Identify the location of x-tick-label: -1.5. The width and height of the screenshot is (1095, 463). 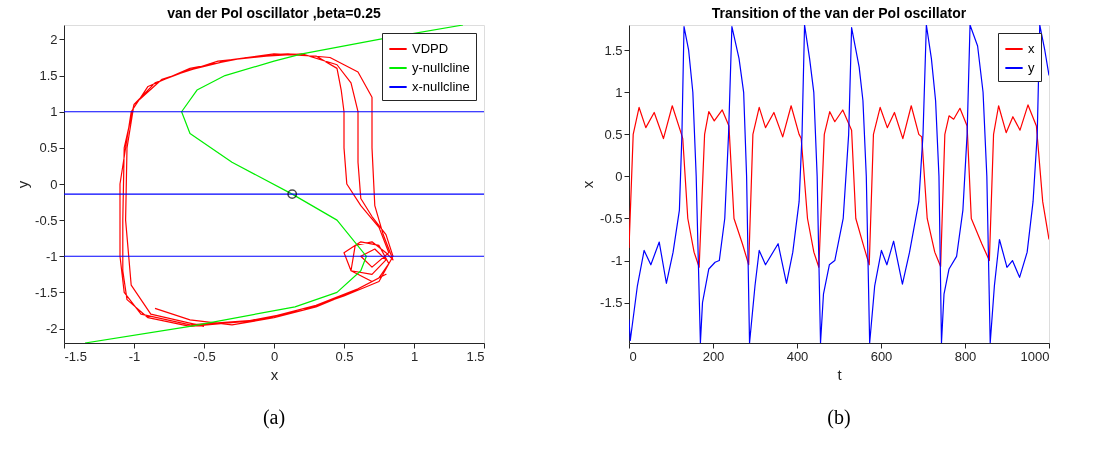
(75, 356).